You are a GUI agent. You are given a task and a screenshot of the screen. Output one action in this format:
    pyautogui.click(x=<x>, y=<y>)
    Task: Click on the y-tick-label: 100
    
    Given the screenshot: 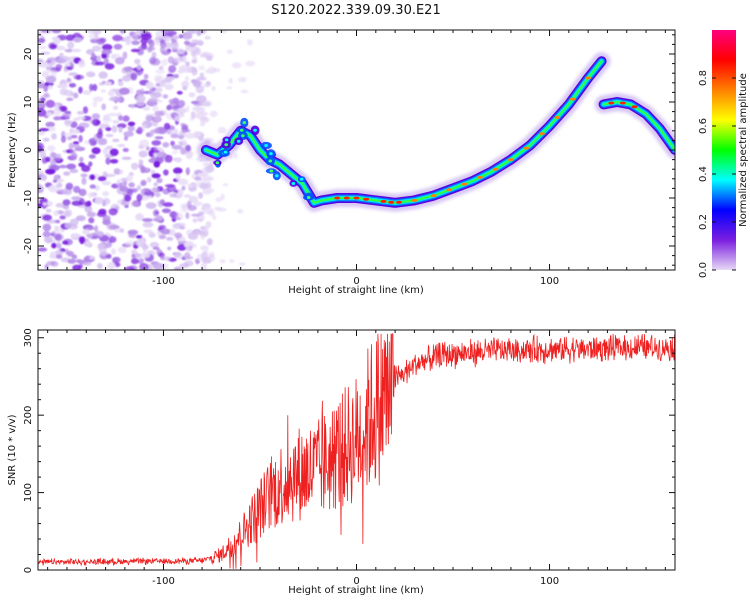 What is the action you would take?
    pyautogui.click(x=28, y=492)
    